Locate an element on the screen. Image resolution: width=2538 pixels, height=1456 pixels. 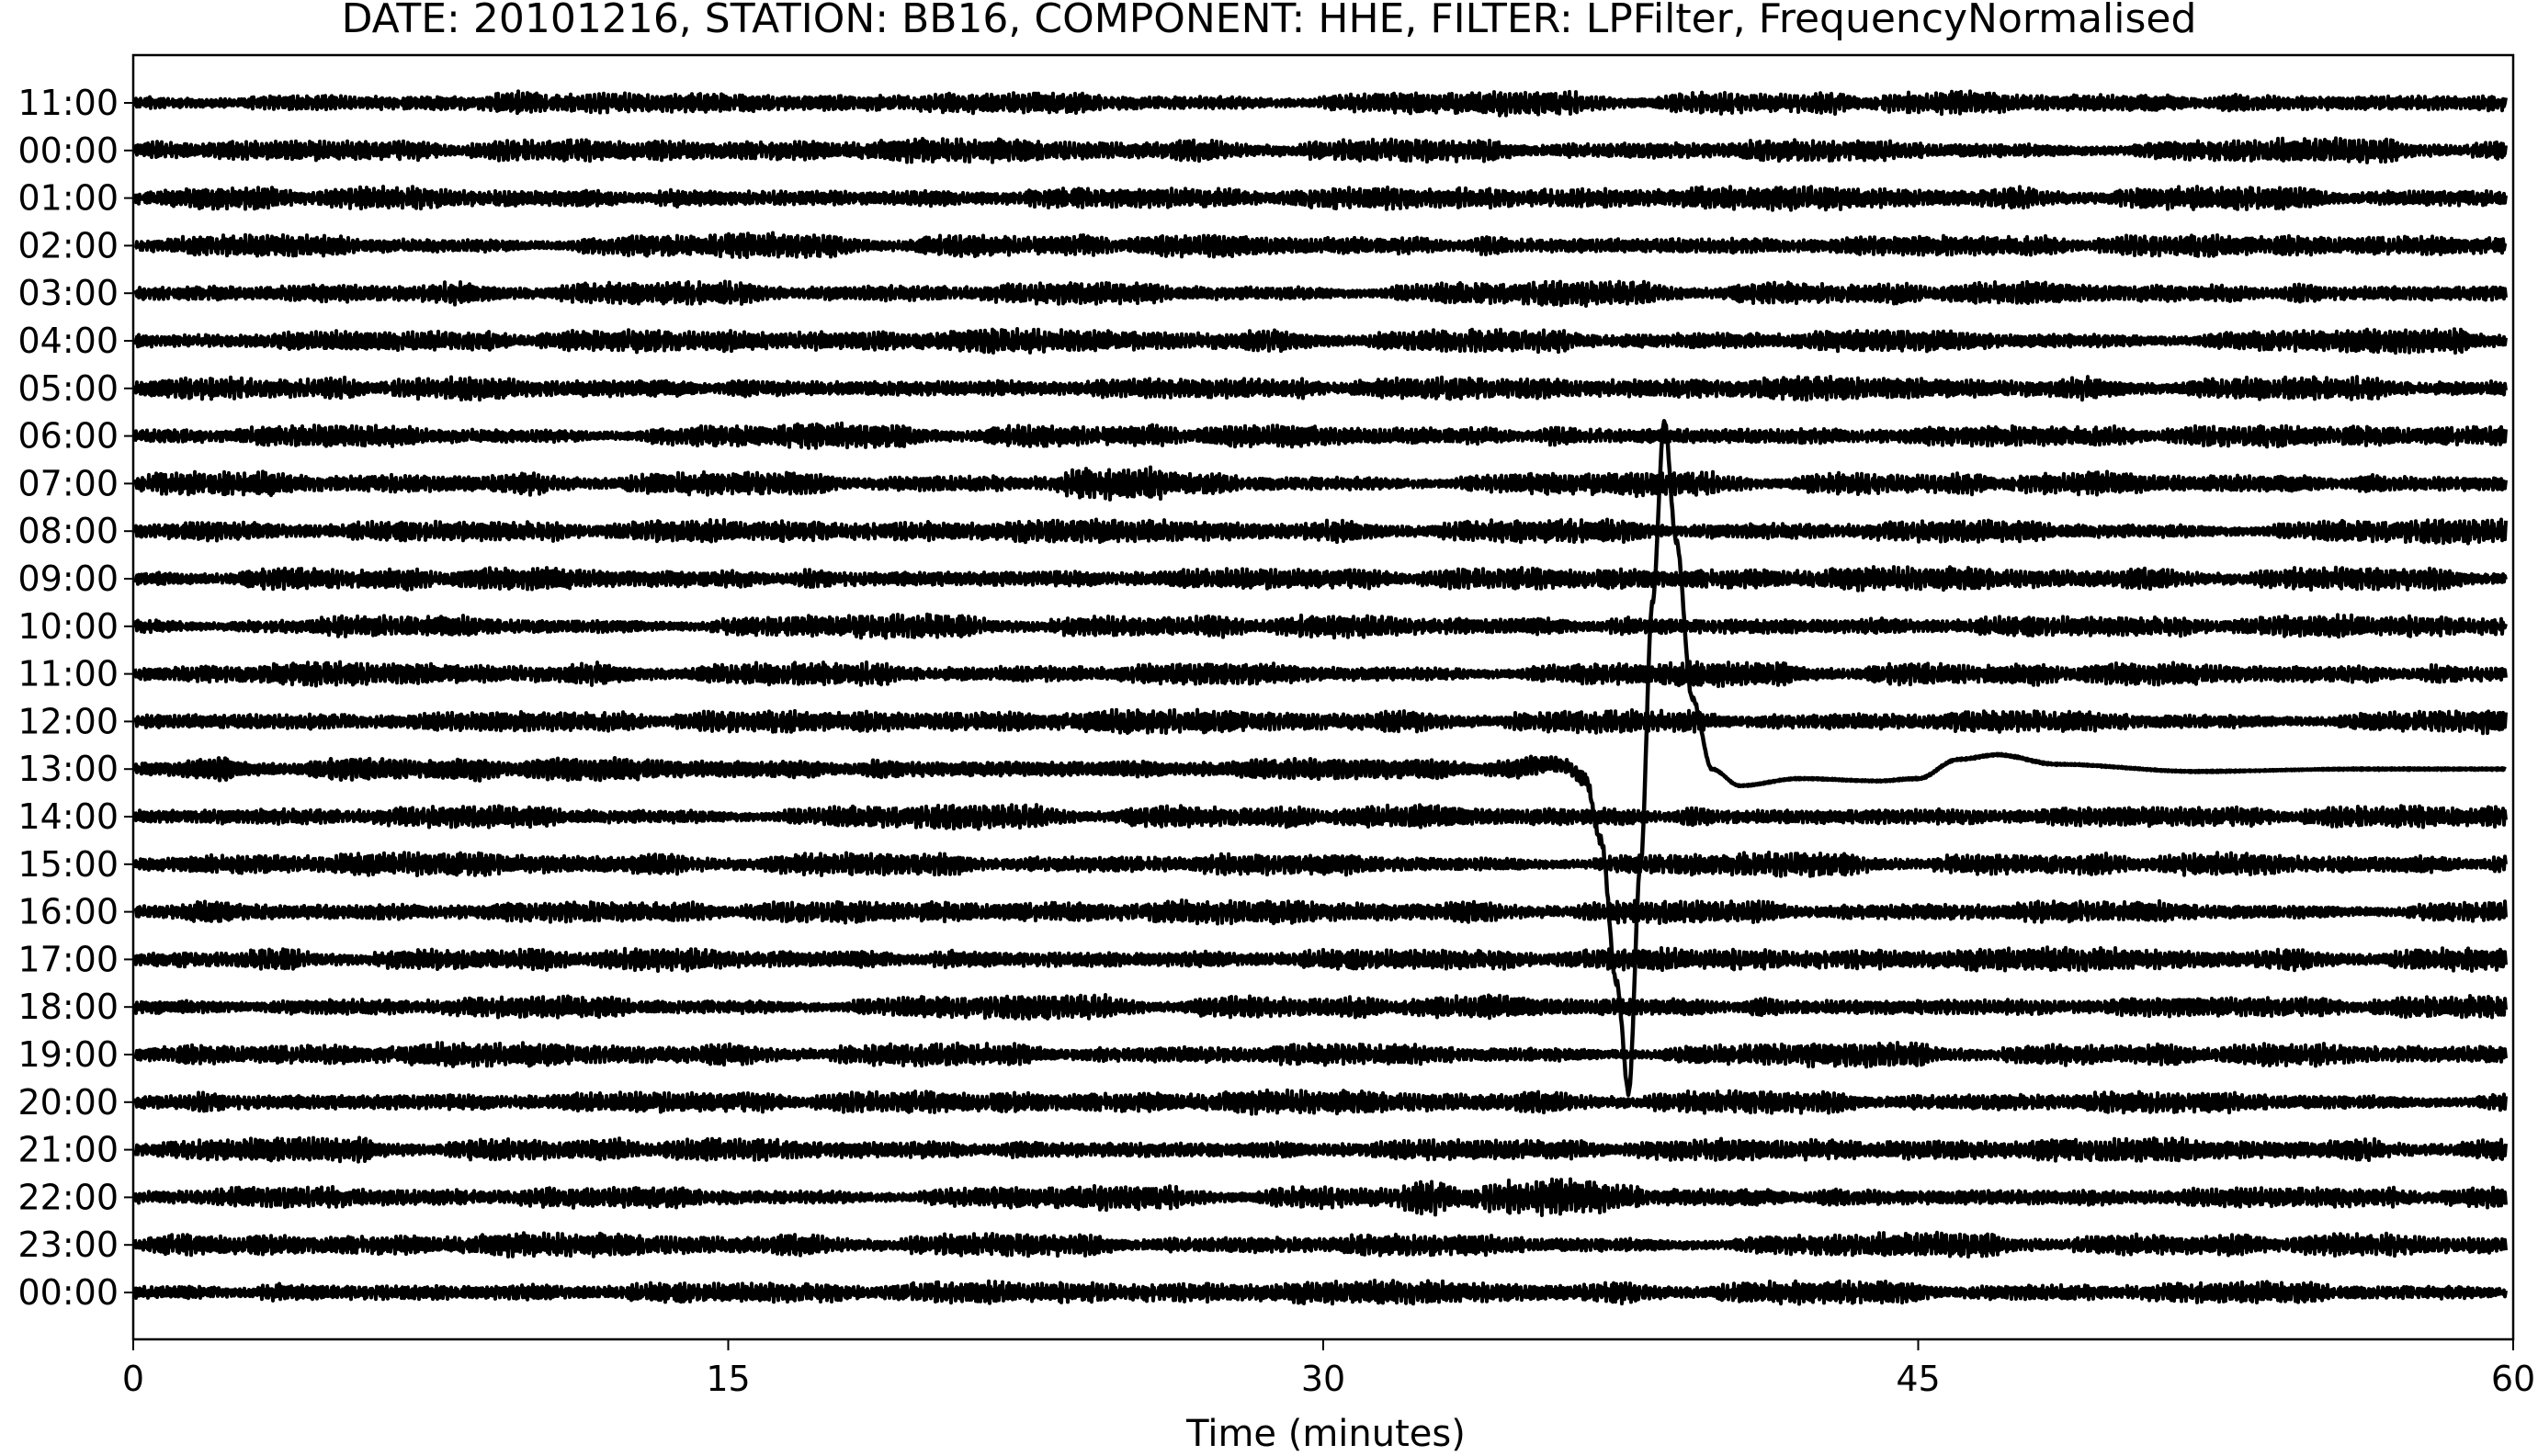
row-label: 22:00 is located at coordinates (68, 1197).